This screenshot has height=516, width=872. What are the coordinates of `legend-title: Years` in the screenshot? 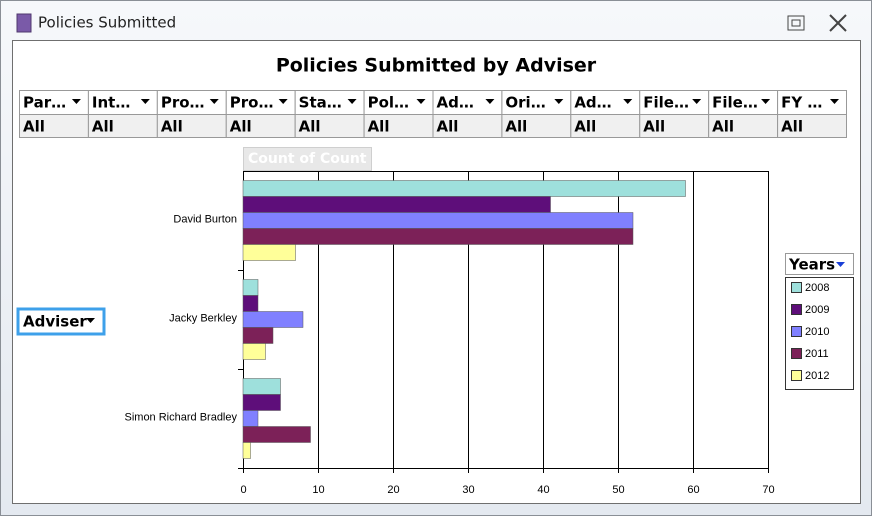 It's located at (811, 265).